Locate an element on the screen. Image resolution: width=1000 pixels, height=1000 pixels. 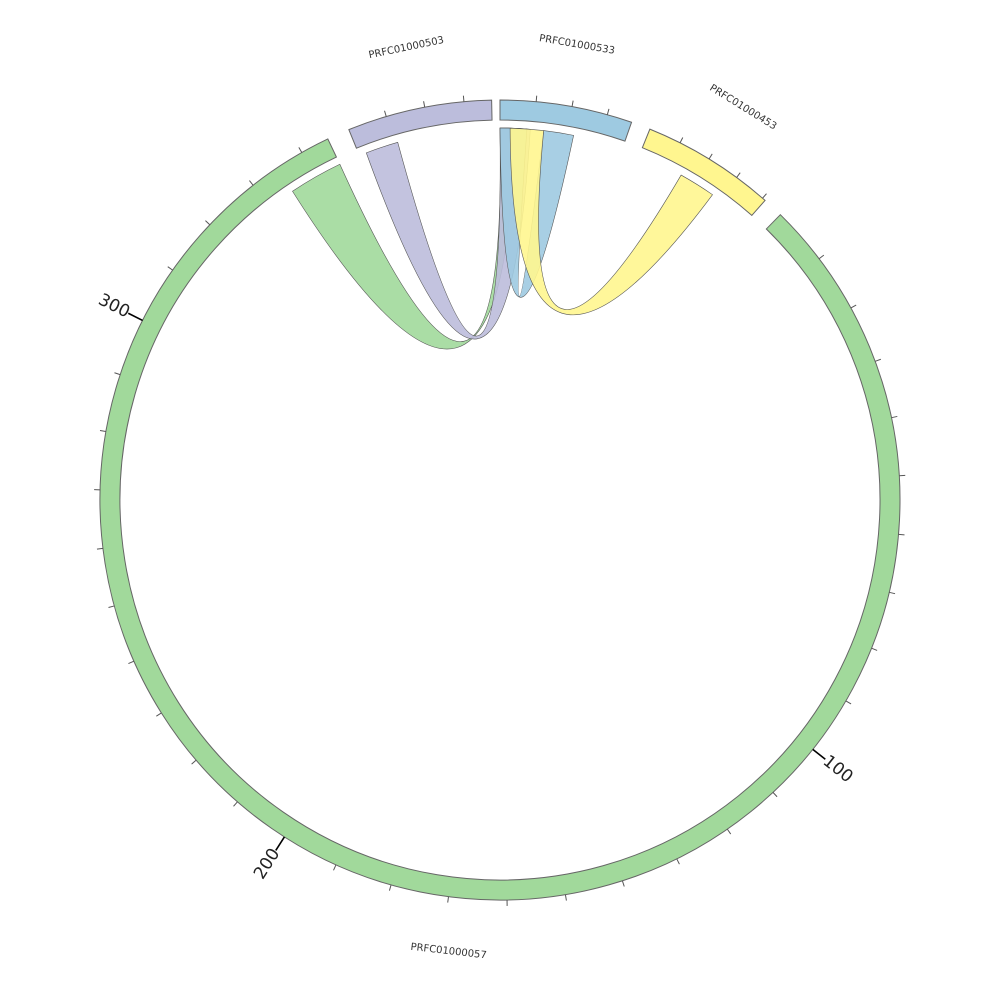
segment-PRFC01000453 is located at coordinates (703, 172).